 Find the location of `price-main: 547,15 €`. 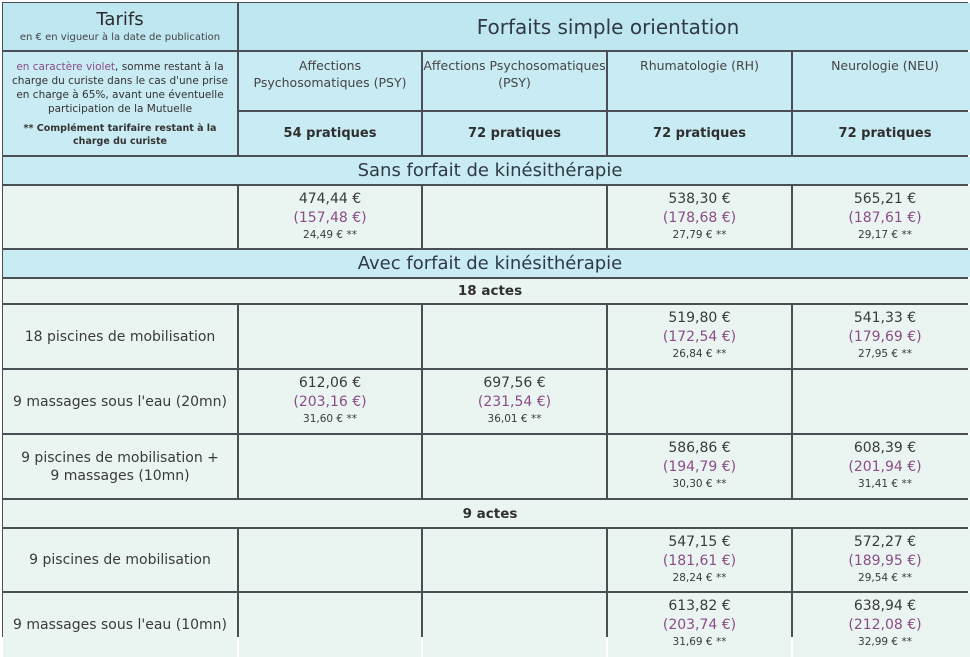

price-main: 547,15 € is located at coordinates (699, 542).